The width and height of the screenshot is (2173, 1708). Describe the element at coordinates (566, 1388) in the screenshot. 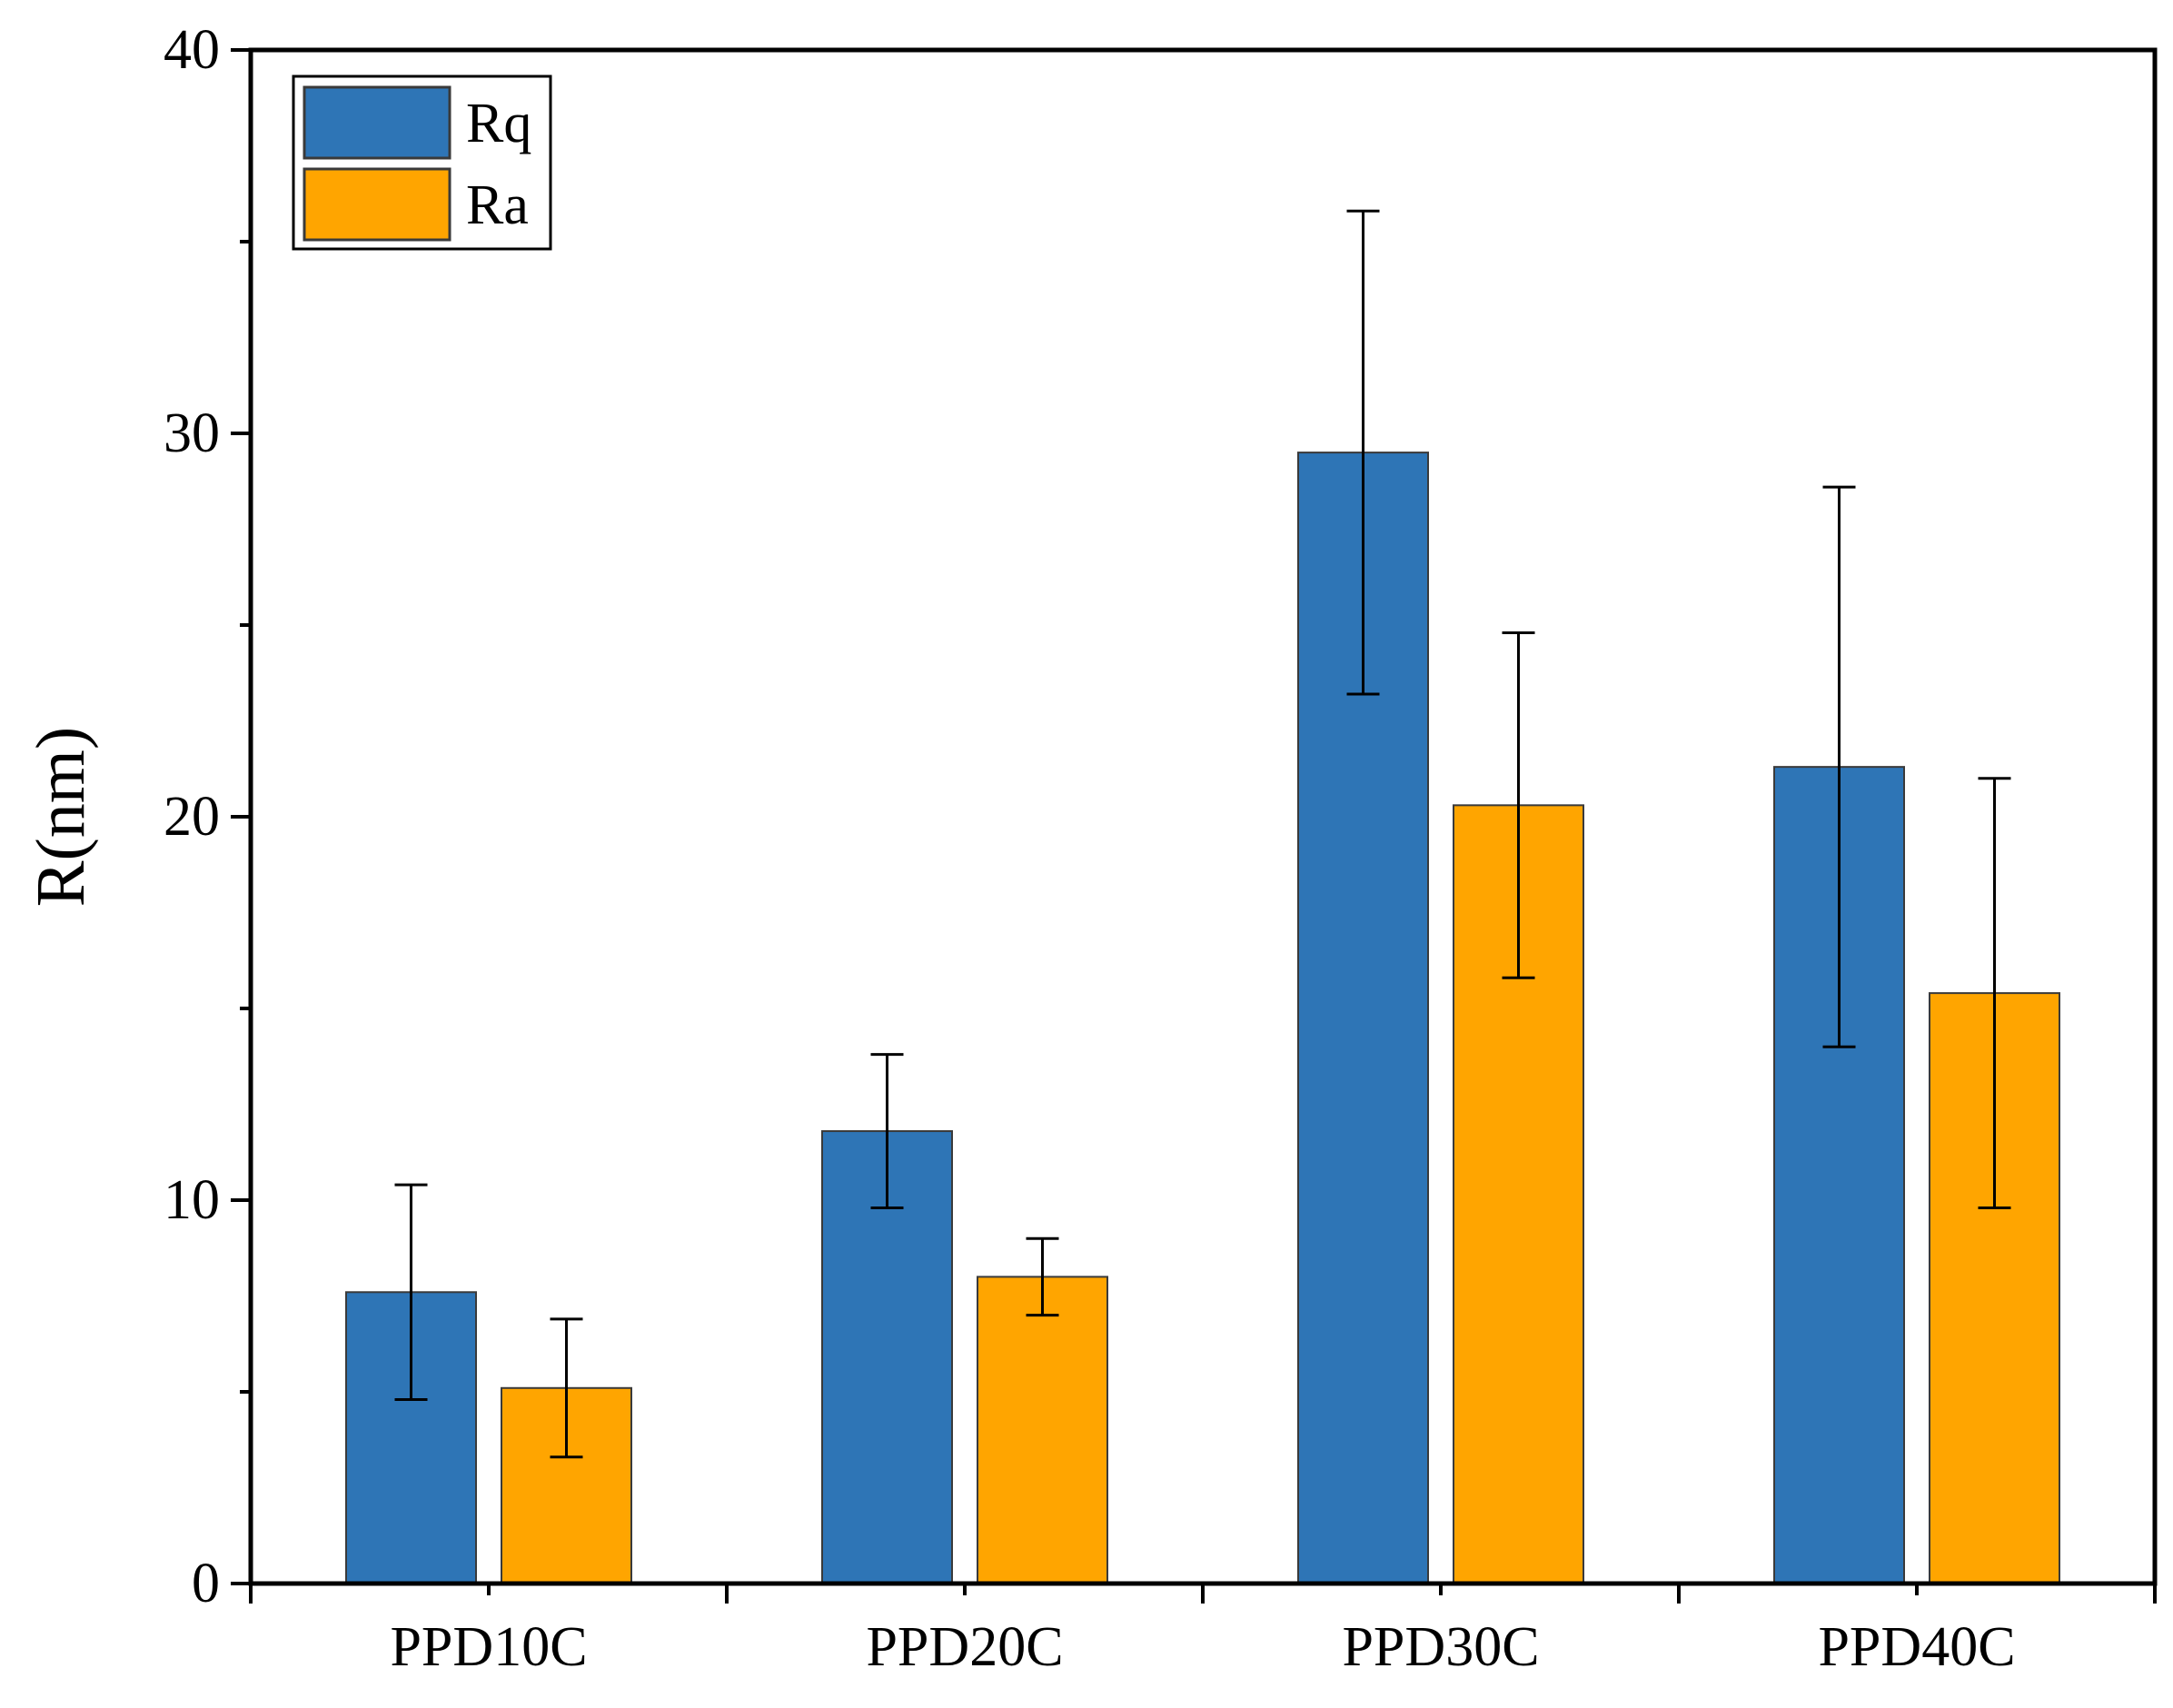

I see `error-bar-ra-ppd10c` at that location.